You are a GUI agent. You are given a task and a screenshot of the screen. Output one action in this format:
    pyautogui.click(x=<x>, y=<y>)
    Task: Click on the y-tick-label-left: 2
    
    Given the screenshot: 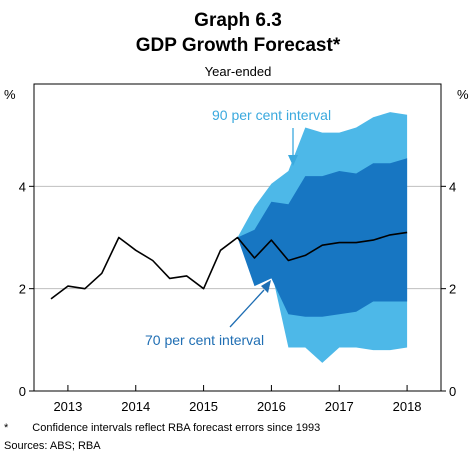 What is the action you would take?
    pyautogui.click(x=22, y=289)
    